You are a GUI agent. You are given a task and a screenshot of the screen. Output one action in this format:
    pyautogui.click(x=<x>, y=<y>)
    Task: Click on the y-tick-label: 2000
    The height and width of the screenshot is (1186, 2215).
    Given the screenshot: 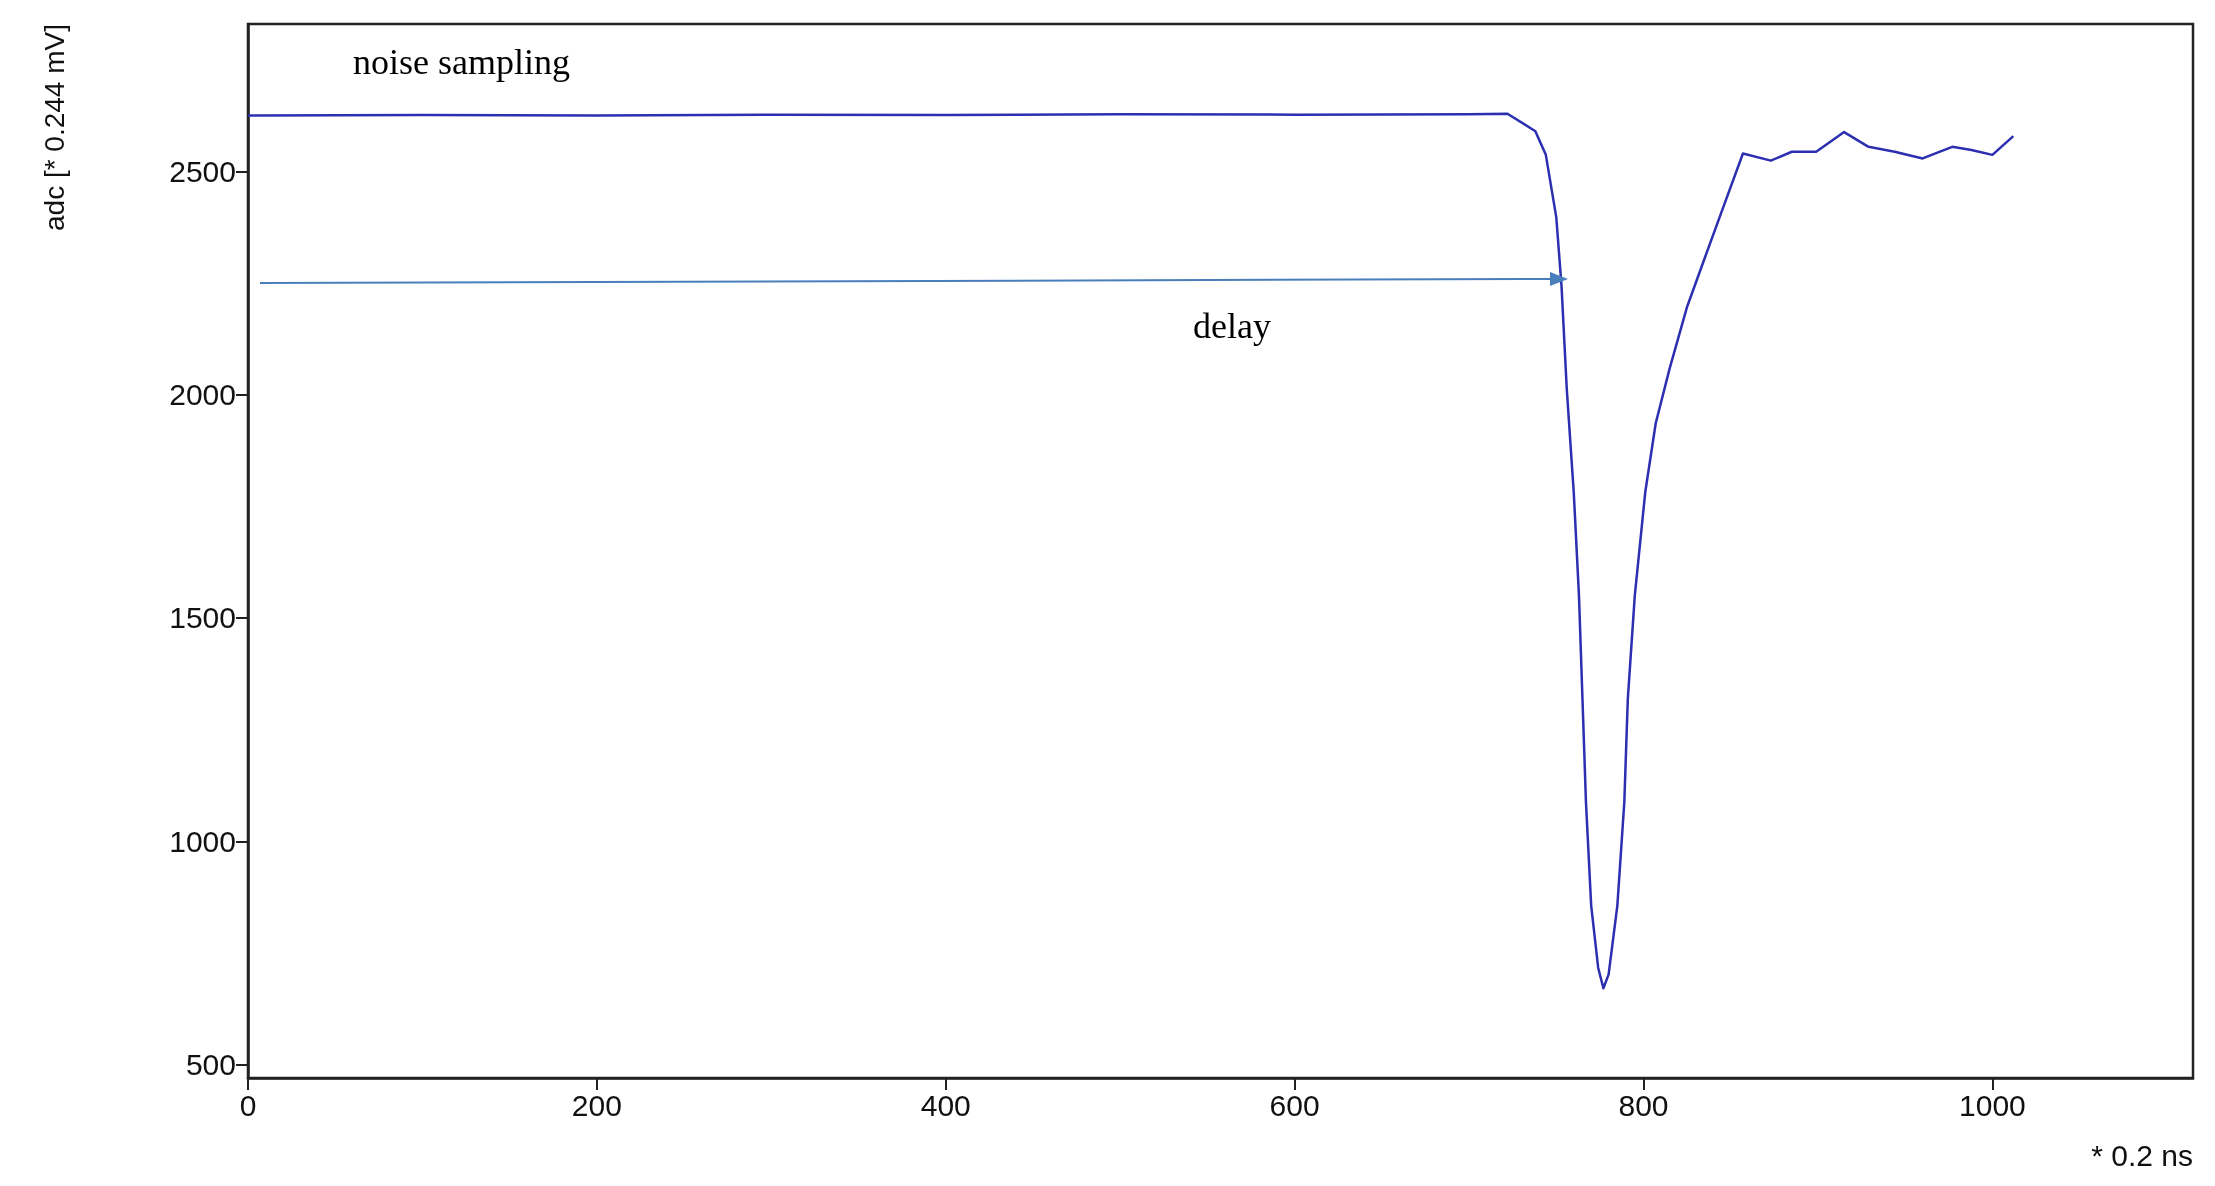 What is the action you would take?
    pyautogui.click(x=202, y=395)
    